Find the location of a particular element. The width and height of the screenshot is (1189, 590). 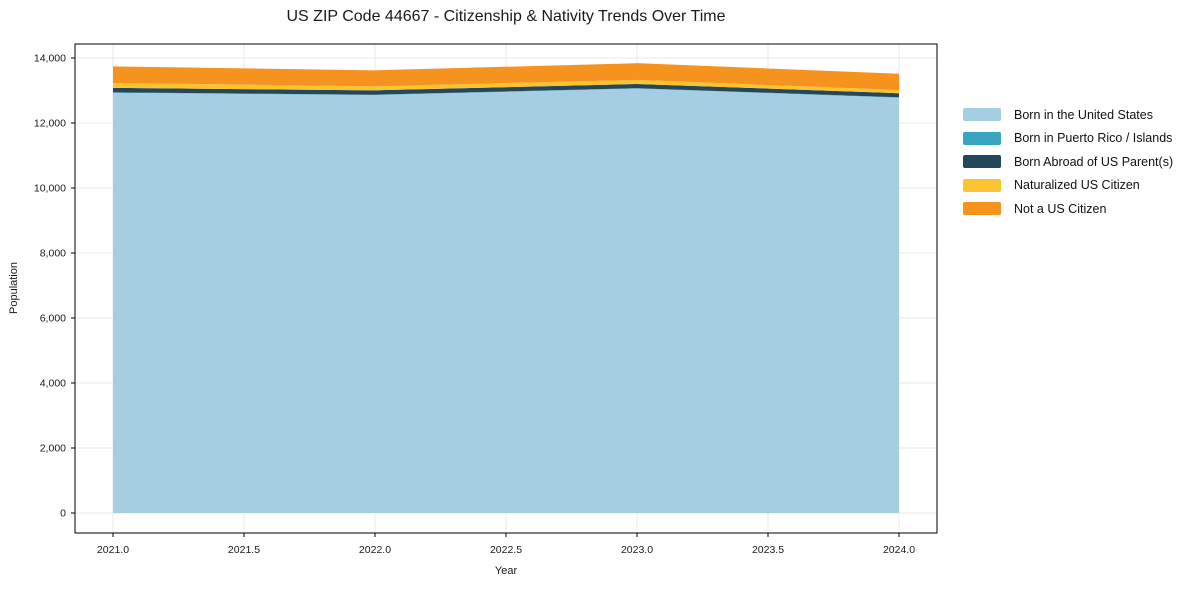

x-tick-label: 2021.0 is located at coordinates (113, 550).